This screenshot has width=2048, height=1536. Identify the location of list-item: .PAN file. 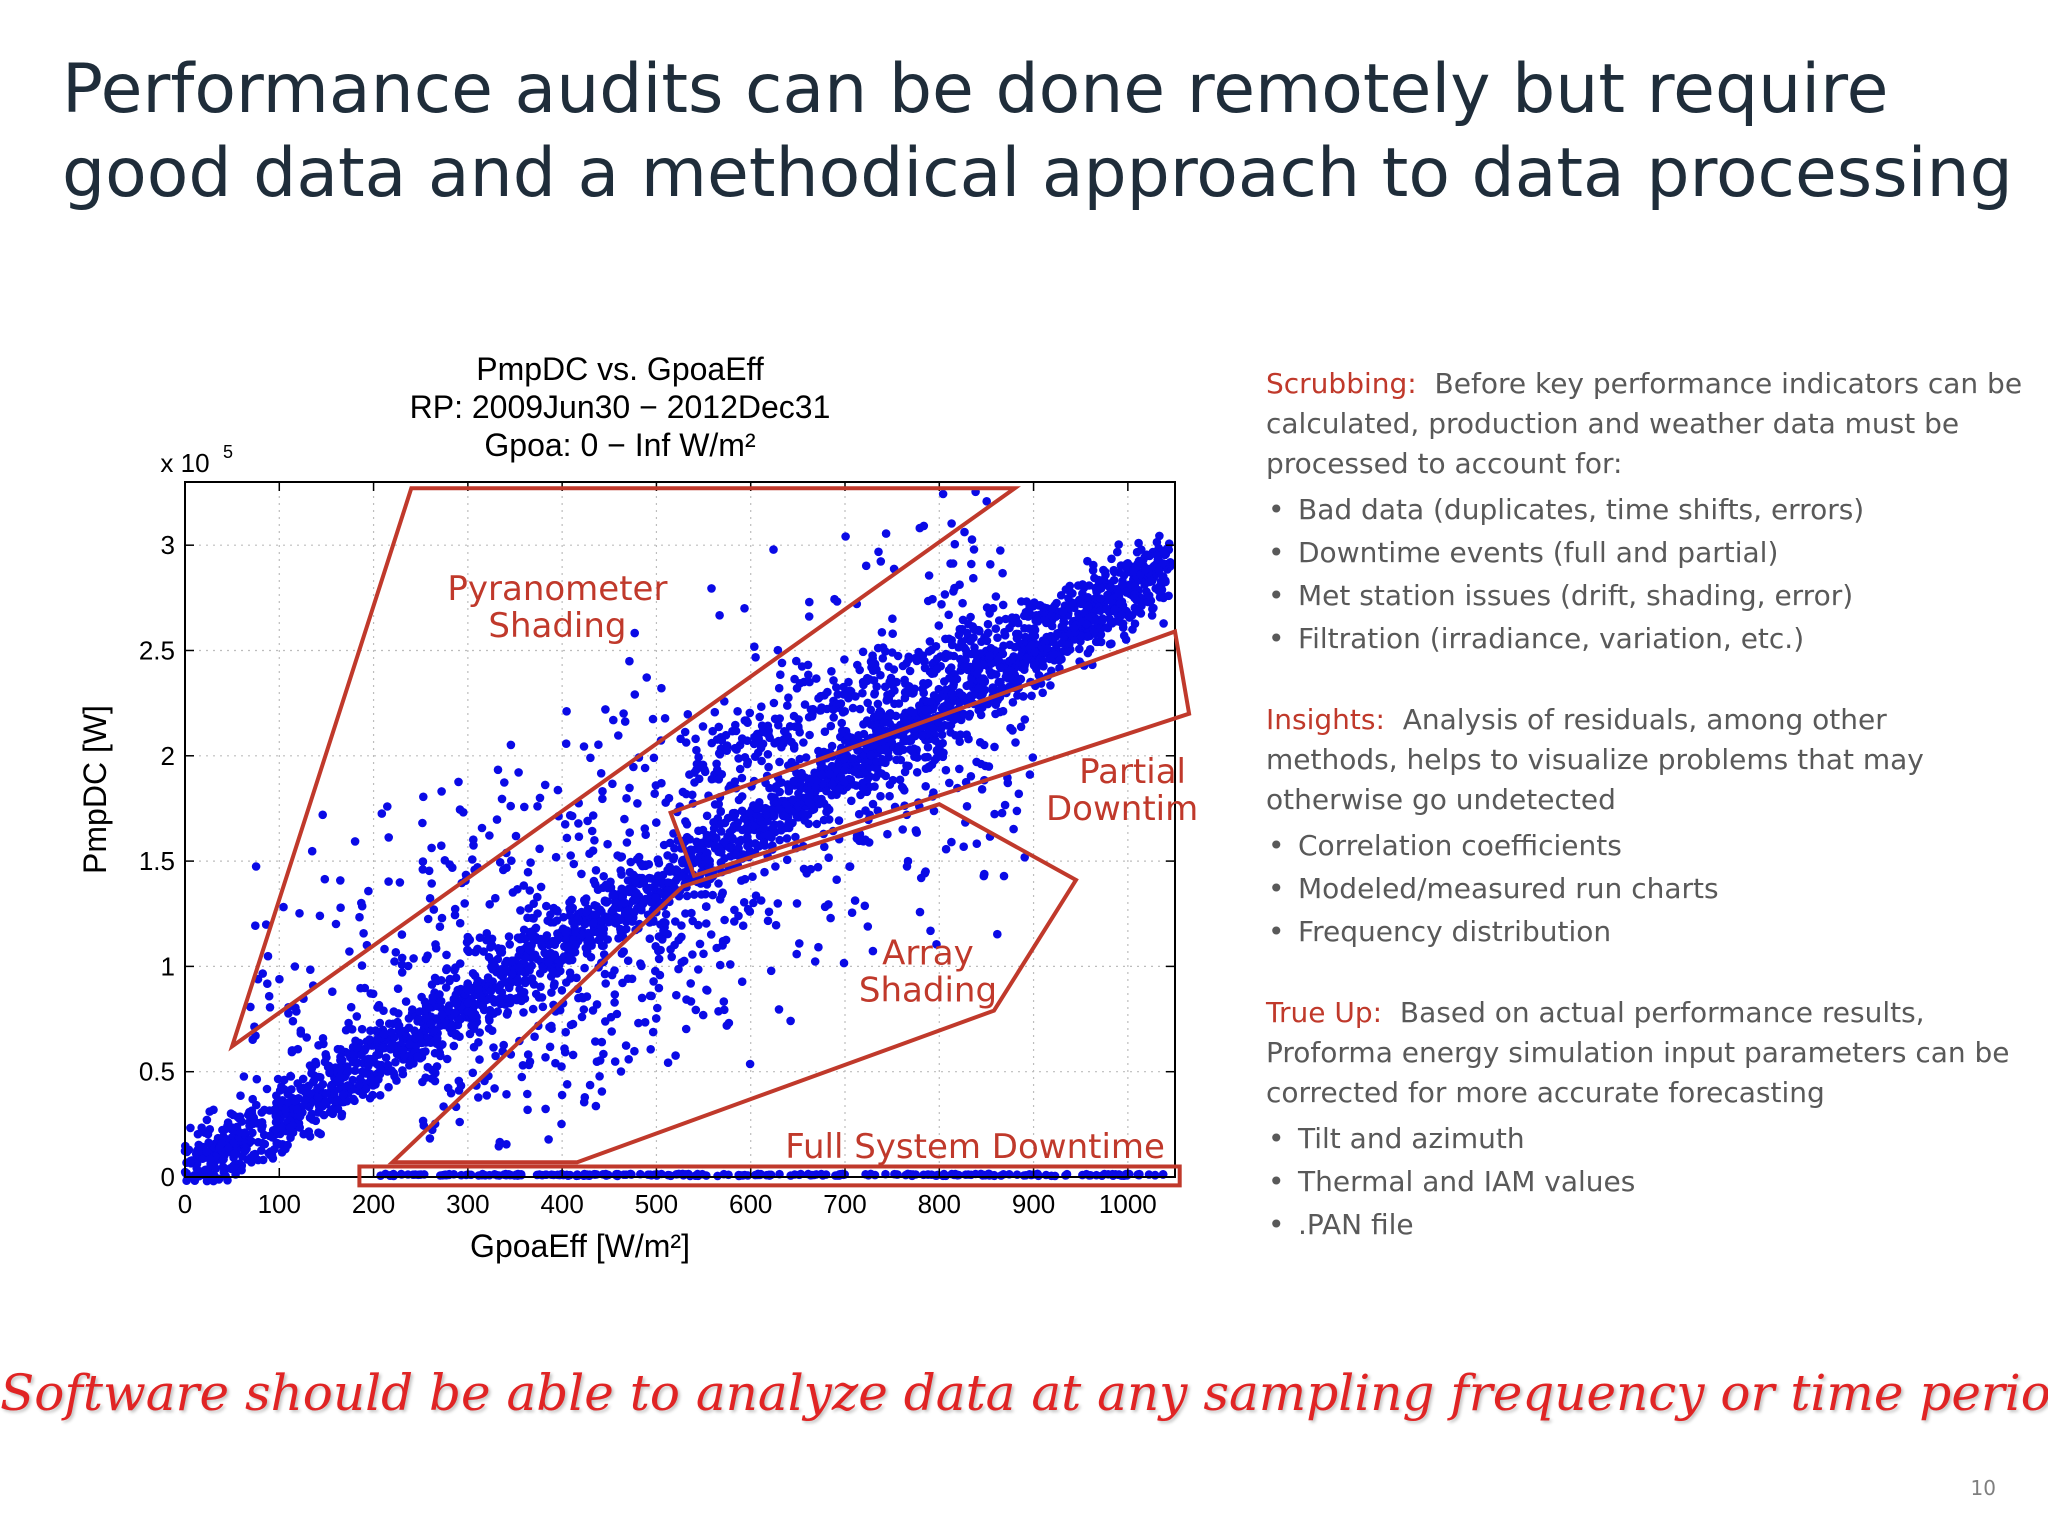
(1646, 1224).